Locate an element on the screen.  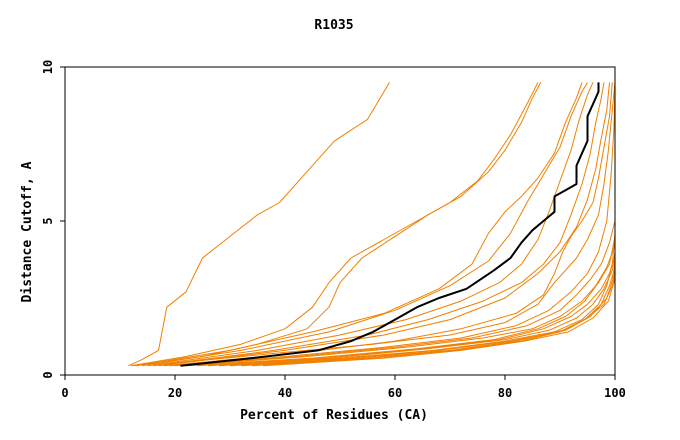
x-tick-label: 40 is located at coordinates (285, 393).